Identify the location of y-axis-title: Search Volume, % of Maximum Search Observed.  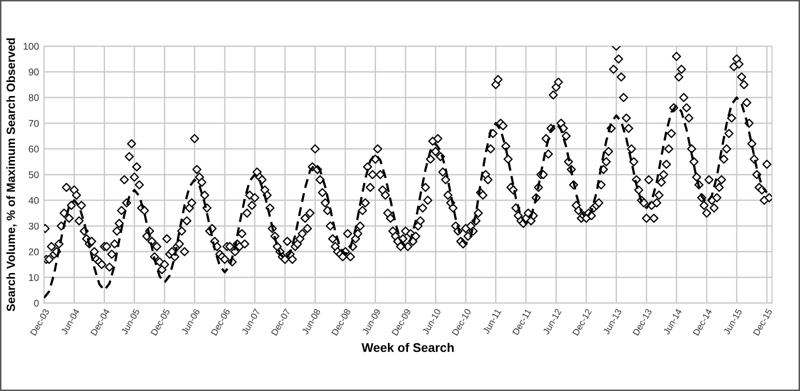
(11, 175).